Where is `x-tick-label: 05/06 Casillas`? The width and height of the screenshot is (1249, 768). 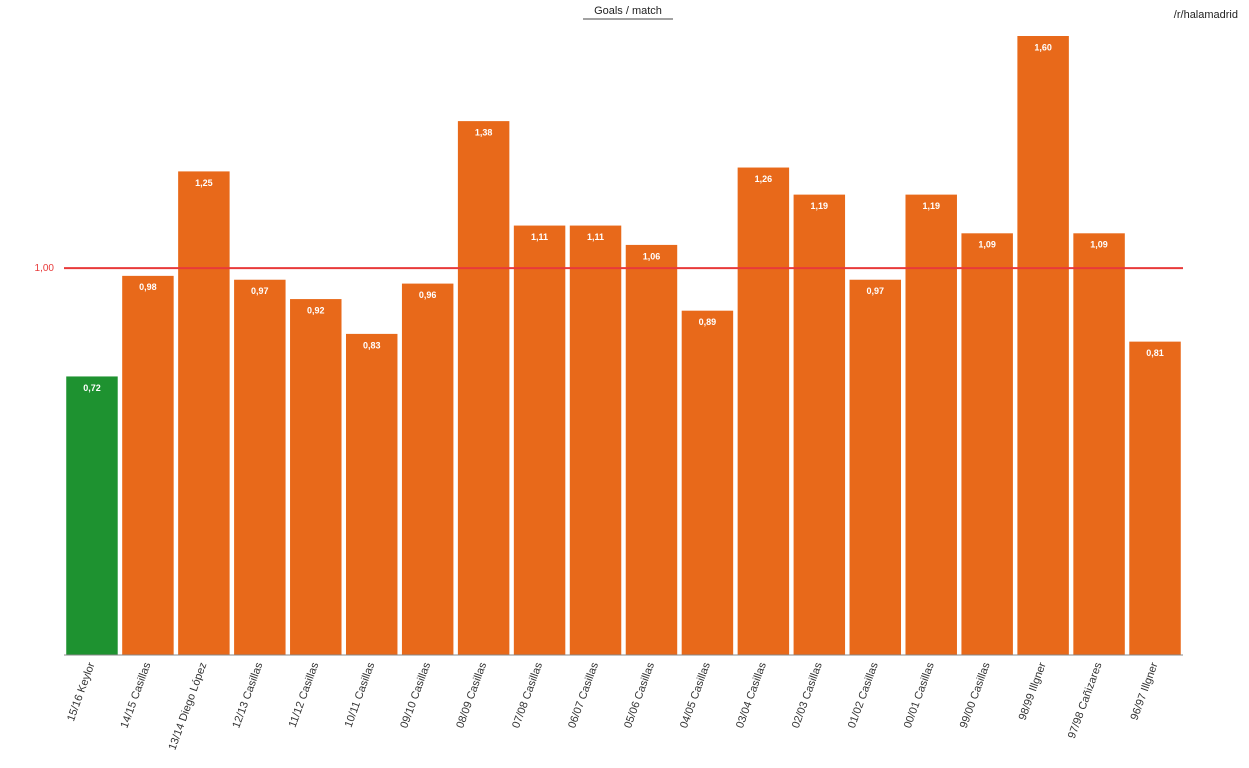
x-tick-label: 05/06 Casillas is located at coordinates (639, 695).